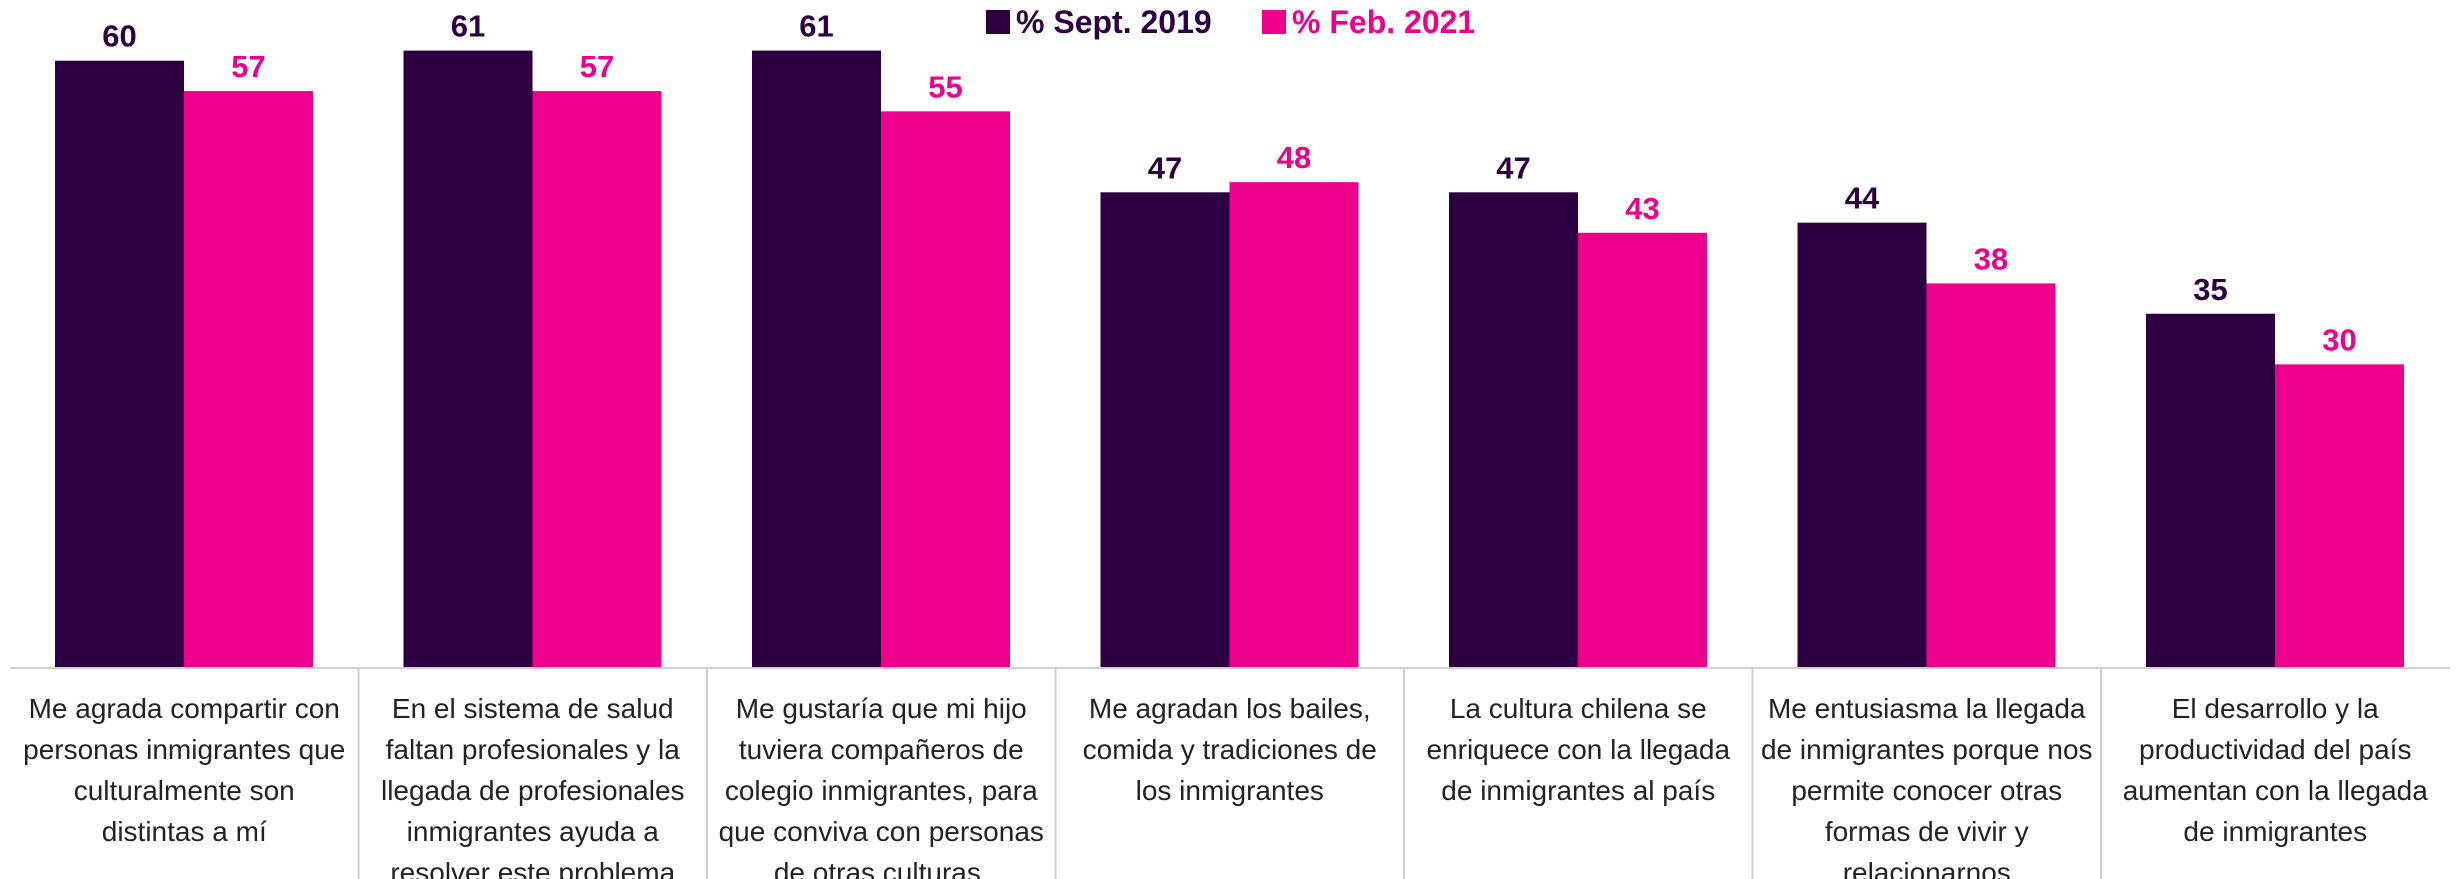 This screenshot has width=2458, height=879. Describe the element at coordinates (468, 26) in the screenshot. I see `value-label-s0-c1: 61` at that location.